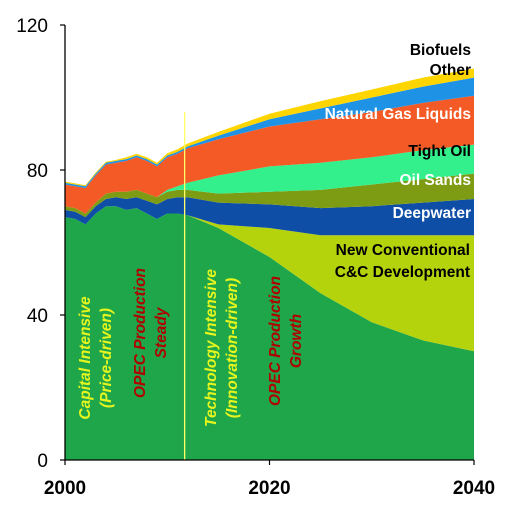 Image resolution: width=522 pixels, height=507 pixels. I want to click on annotation-line: Capital Intensive, so click(85, 358).